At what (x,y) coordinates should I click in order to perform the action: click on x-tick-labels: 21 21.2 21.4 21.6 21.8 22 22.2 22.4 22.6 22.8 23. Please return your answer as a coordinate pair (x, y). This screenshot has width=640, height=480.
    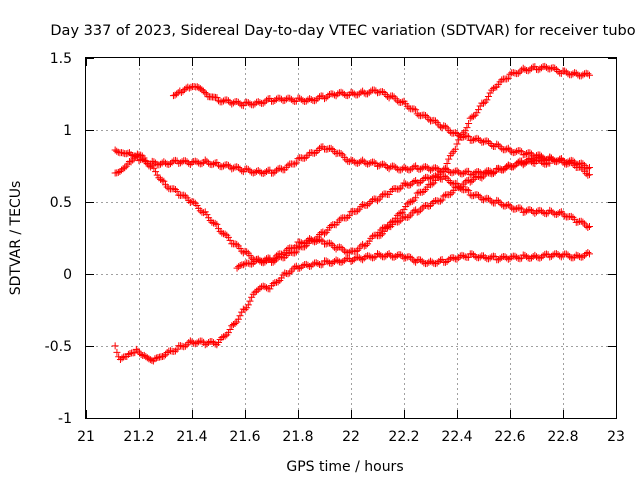
    Looking at the image, I should click on (351, 437).